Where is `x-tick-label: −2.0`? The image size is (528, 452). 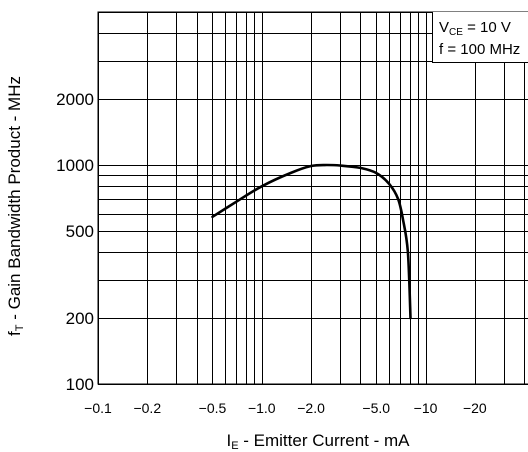
x-tick-label: −2.0 is located at coordinates (311, 408).